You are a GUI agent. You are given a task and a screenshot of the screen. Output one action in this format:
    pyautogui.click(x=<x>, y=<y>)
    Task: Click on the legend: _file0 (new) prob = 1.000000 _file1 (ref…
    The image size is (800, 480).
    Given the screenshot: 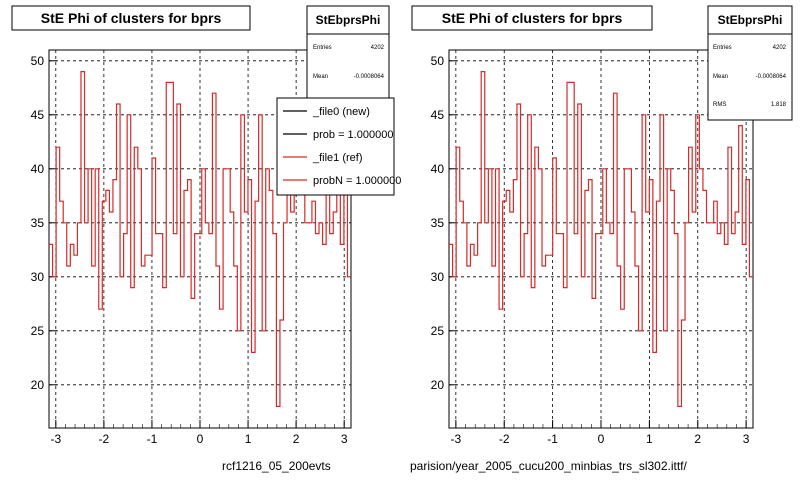 What is the action you would take?
    pyautogui.click(x=338, y=146)
    